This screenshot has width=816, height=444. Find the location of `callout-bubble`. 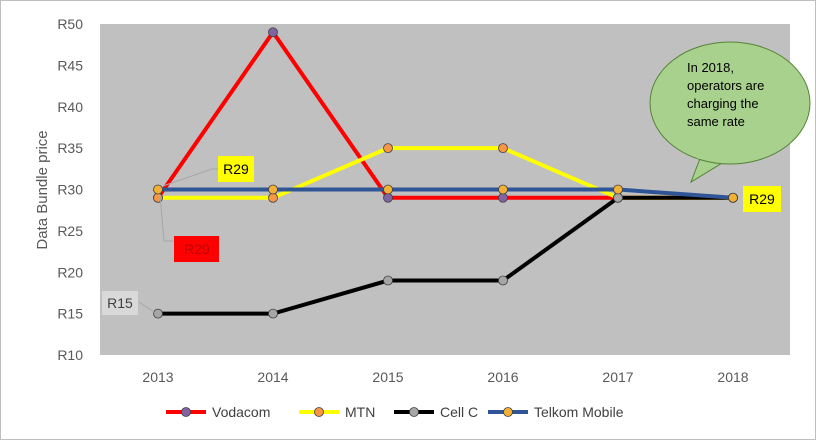

callout-bubble is located at coordinates (730, 103).